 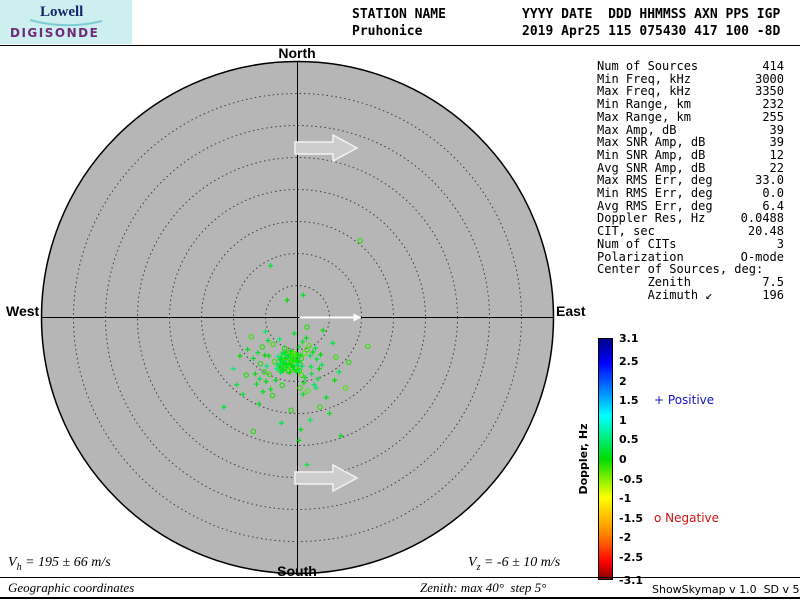 What do you see at coordinates (776, 154) in the screenshot?
I see `stat-value: 12` at bounding box center [776, 154].